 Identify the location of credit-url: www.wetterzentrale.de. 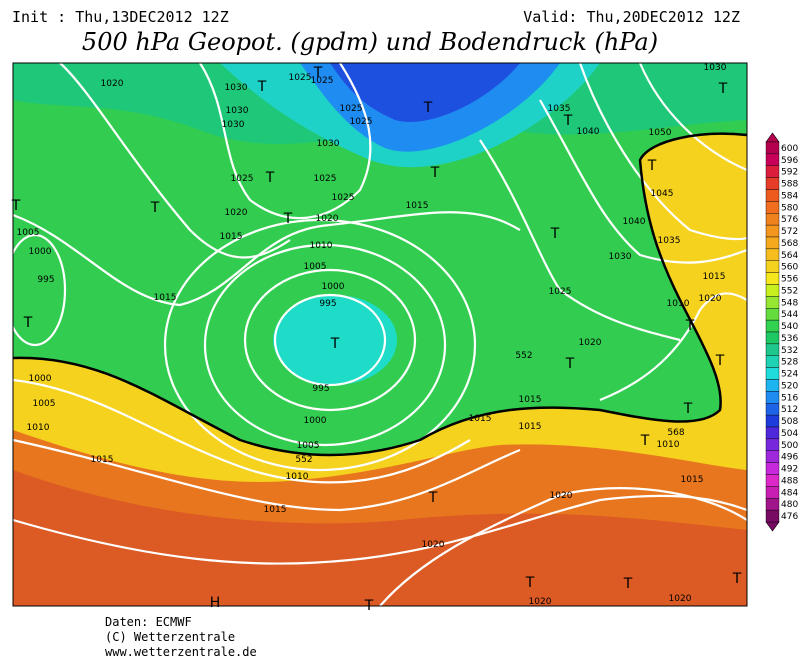
(181, 652).